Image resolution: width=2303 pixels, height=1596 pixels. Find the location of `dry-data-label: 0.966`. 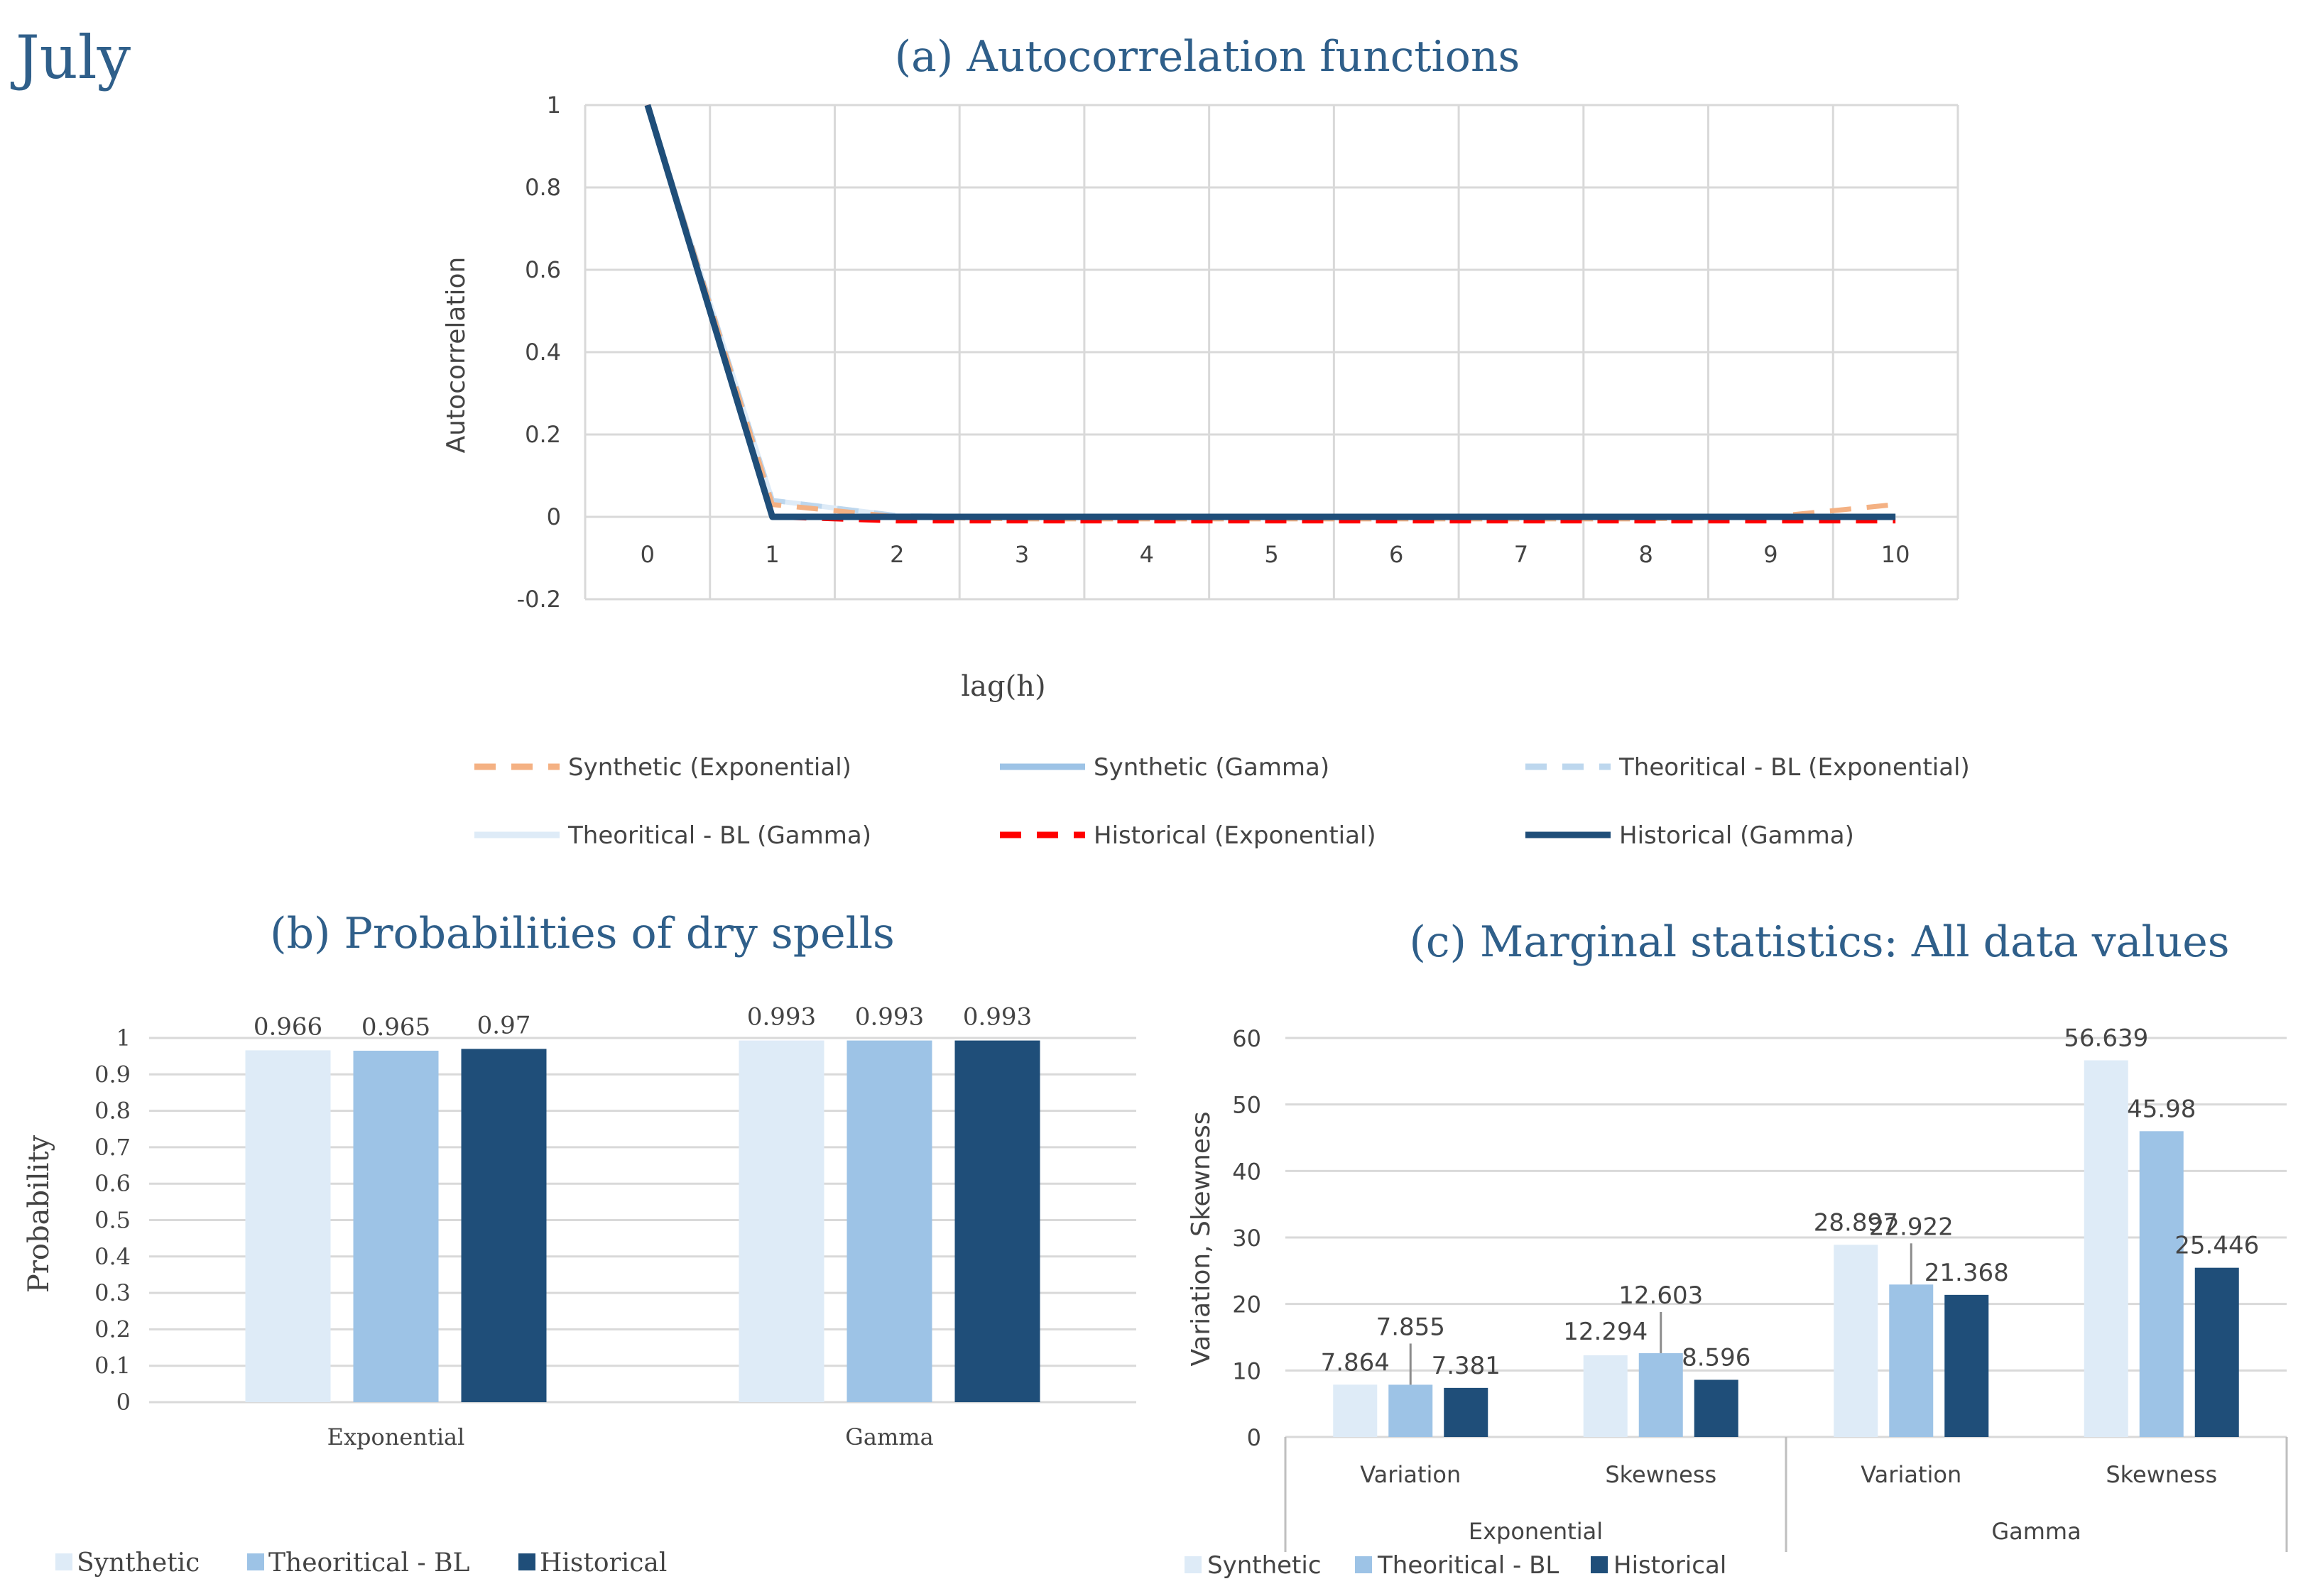

dry-data-label: 0.966 is located at coordinates (288, 1026).